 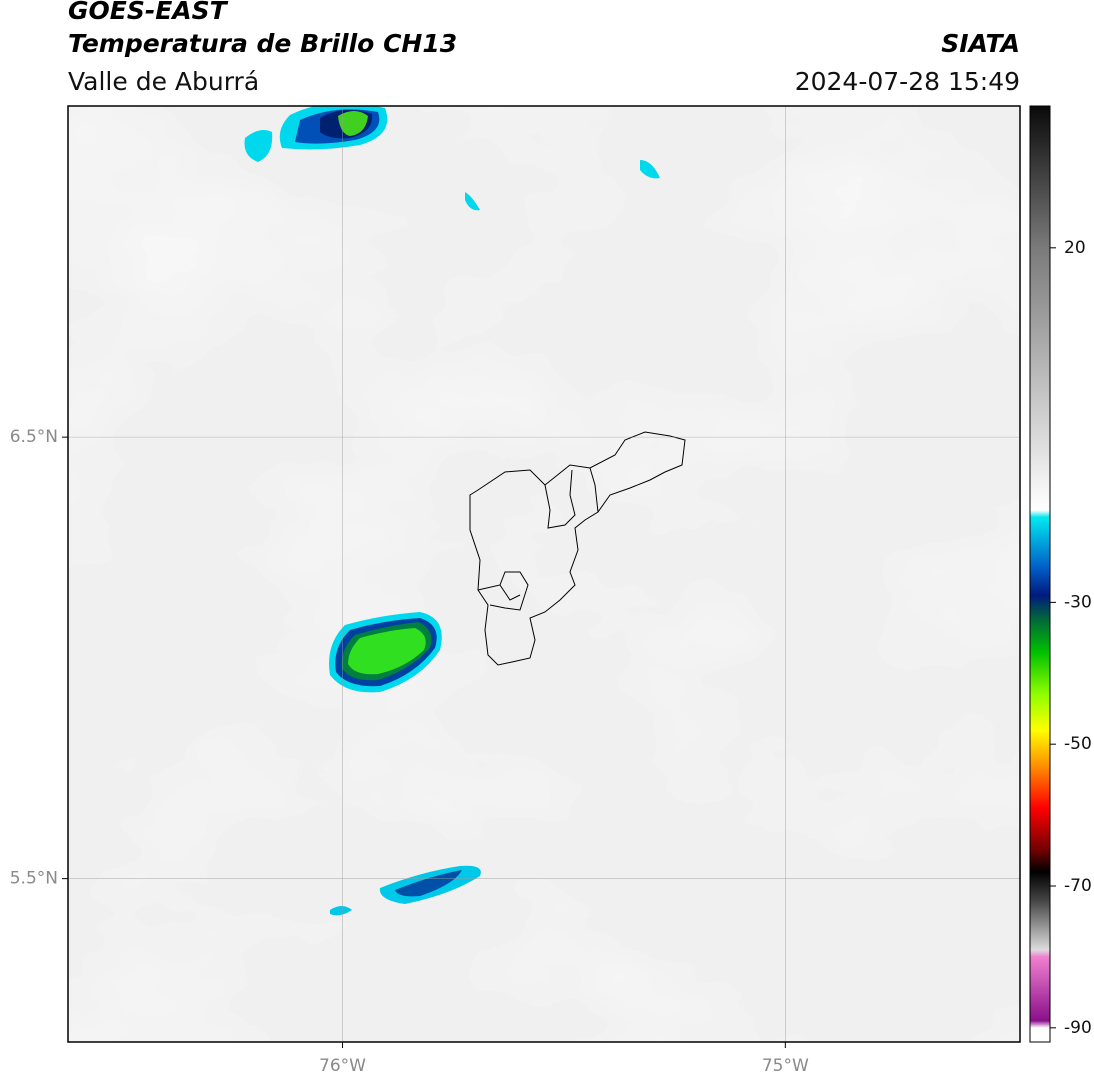 What do you see at coordinates (1040, 574) in the screenshot?
I see `colorbar` at bounding box center [1040, 574].